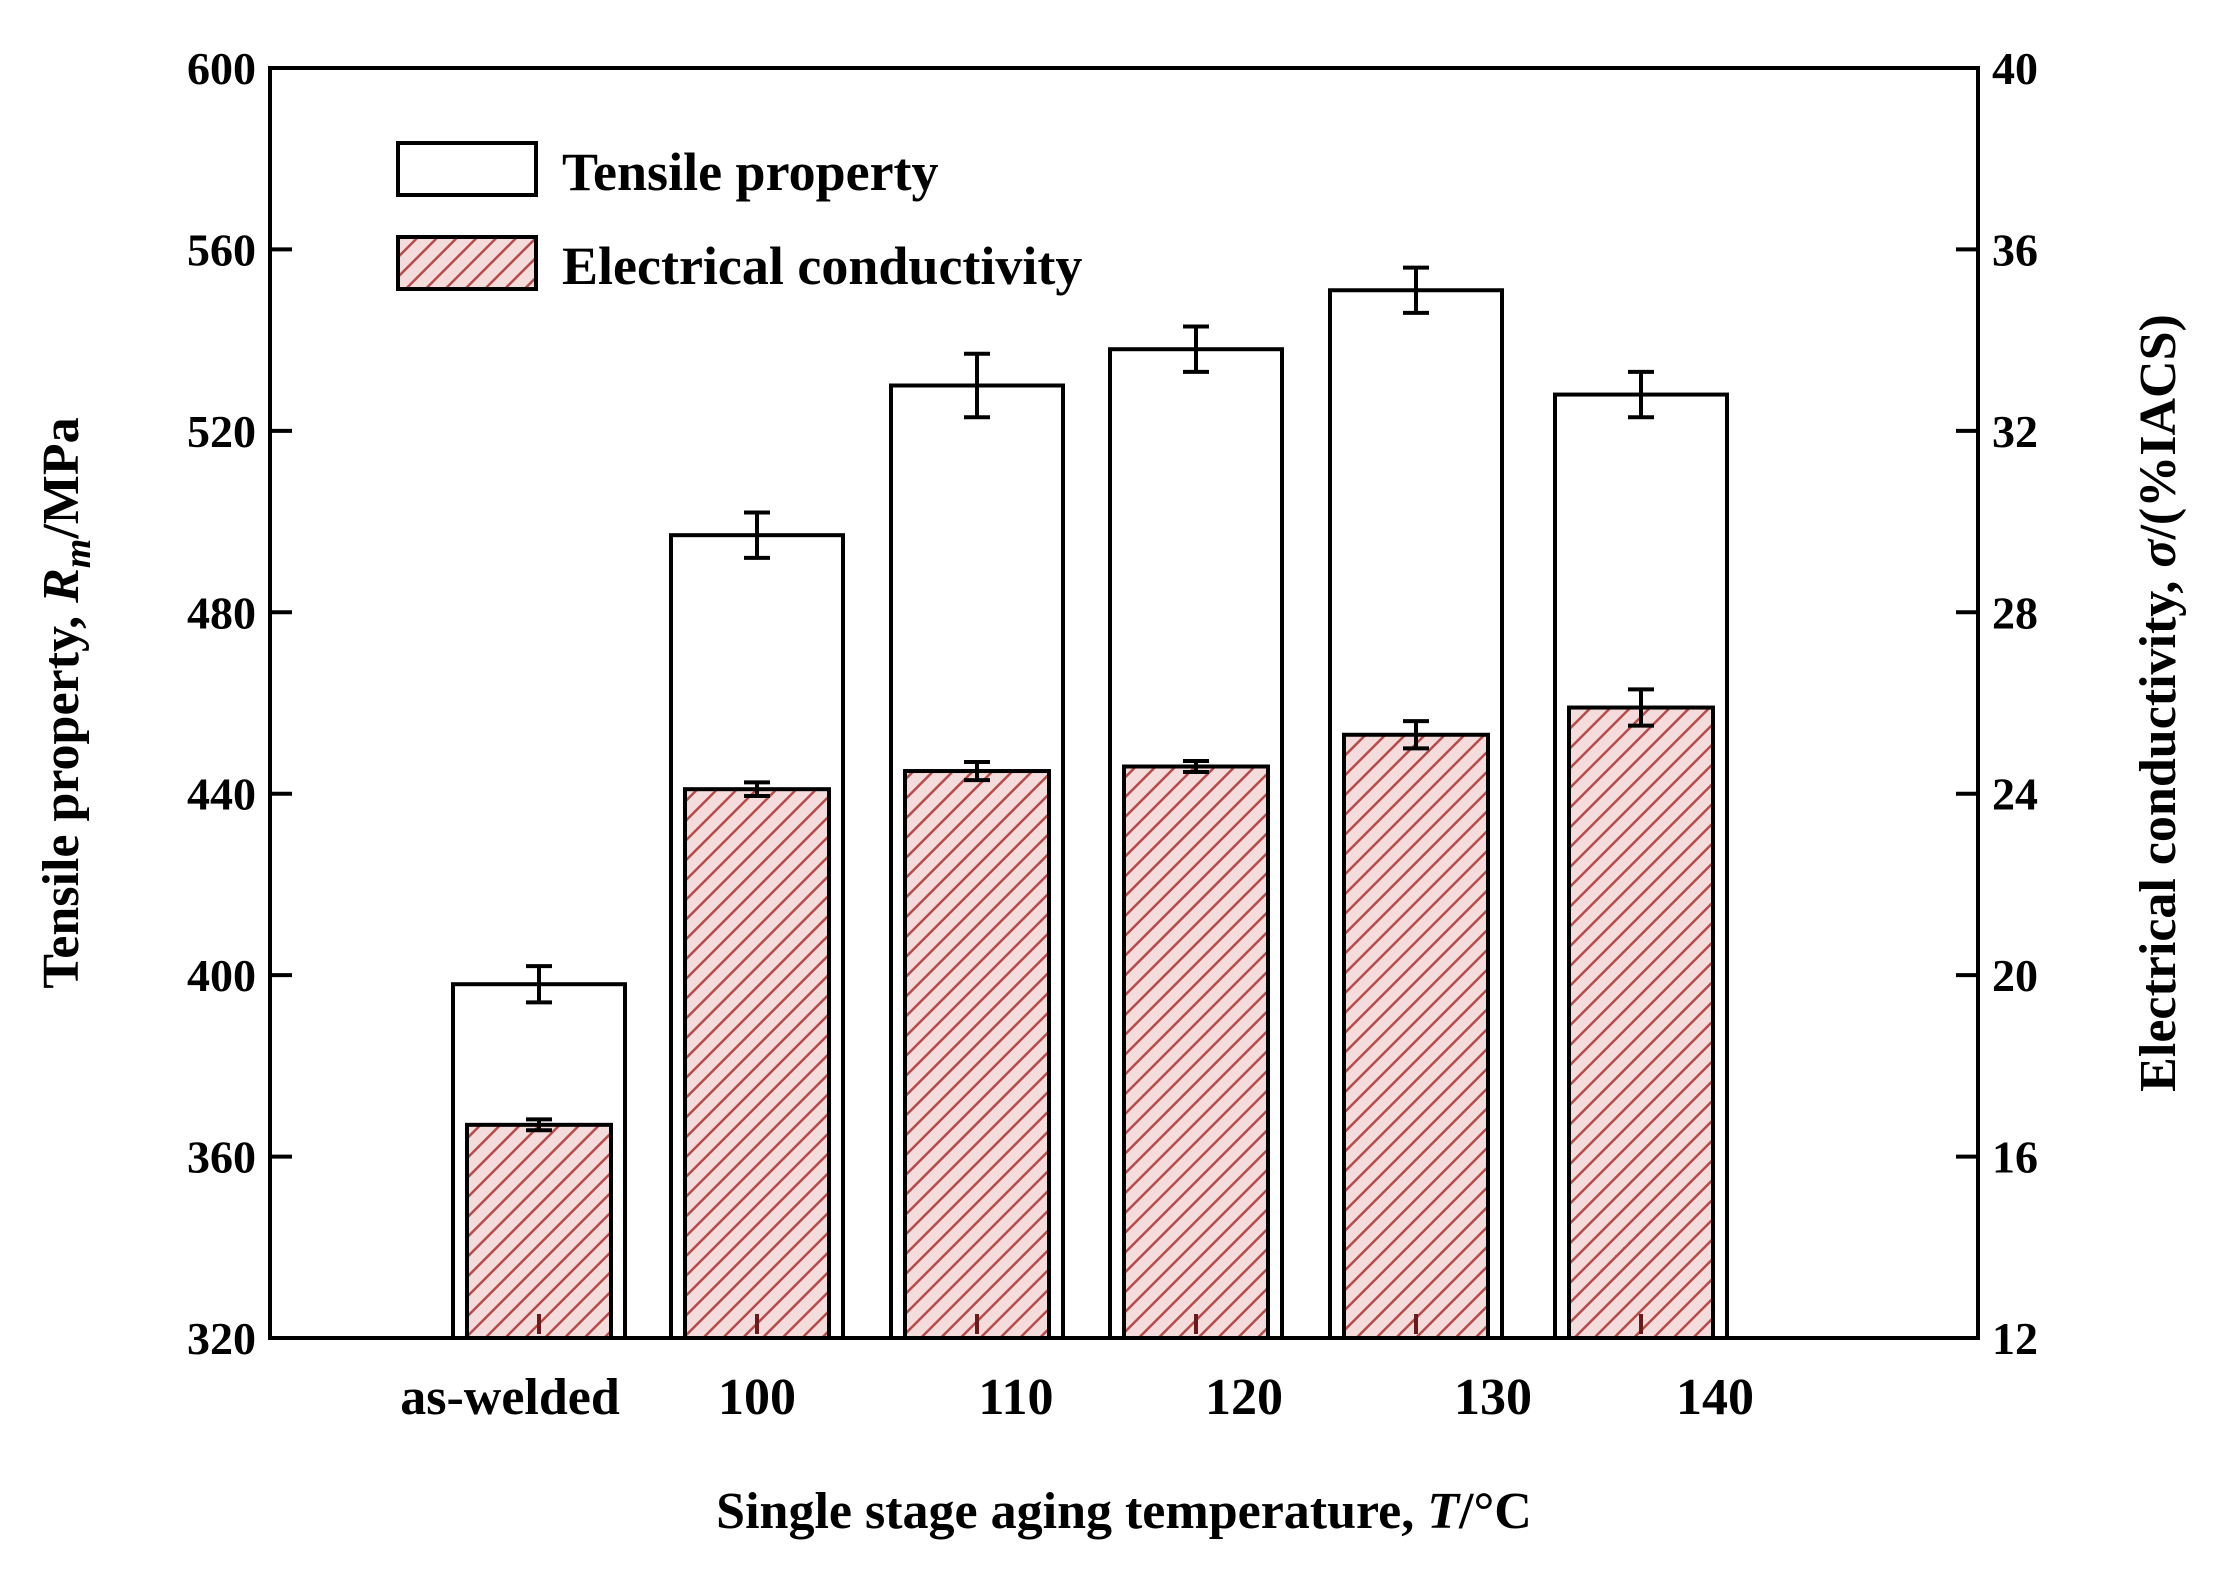  What do you see at coordinates (1077, 1397) in the screenshot?
I see `x-axis-categories: as-welded 100 110 120 130 140` at bounding box center [1077, 1397].